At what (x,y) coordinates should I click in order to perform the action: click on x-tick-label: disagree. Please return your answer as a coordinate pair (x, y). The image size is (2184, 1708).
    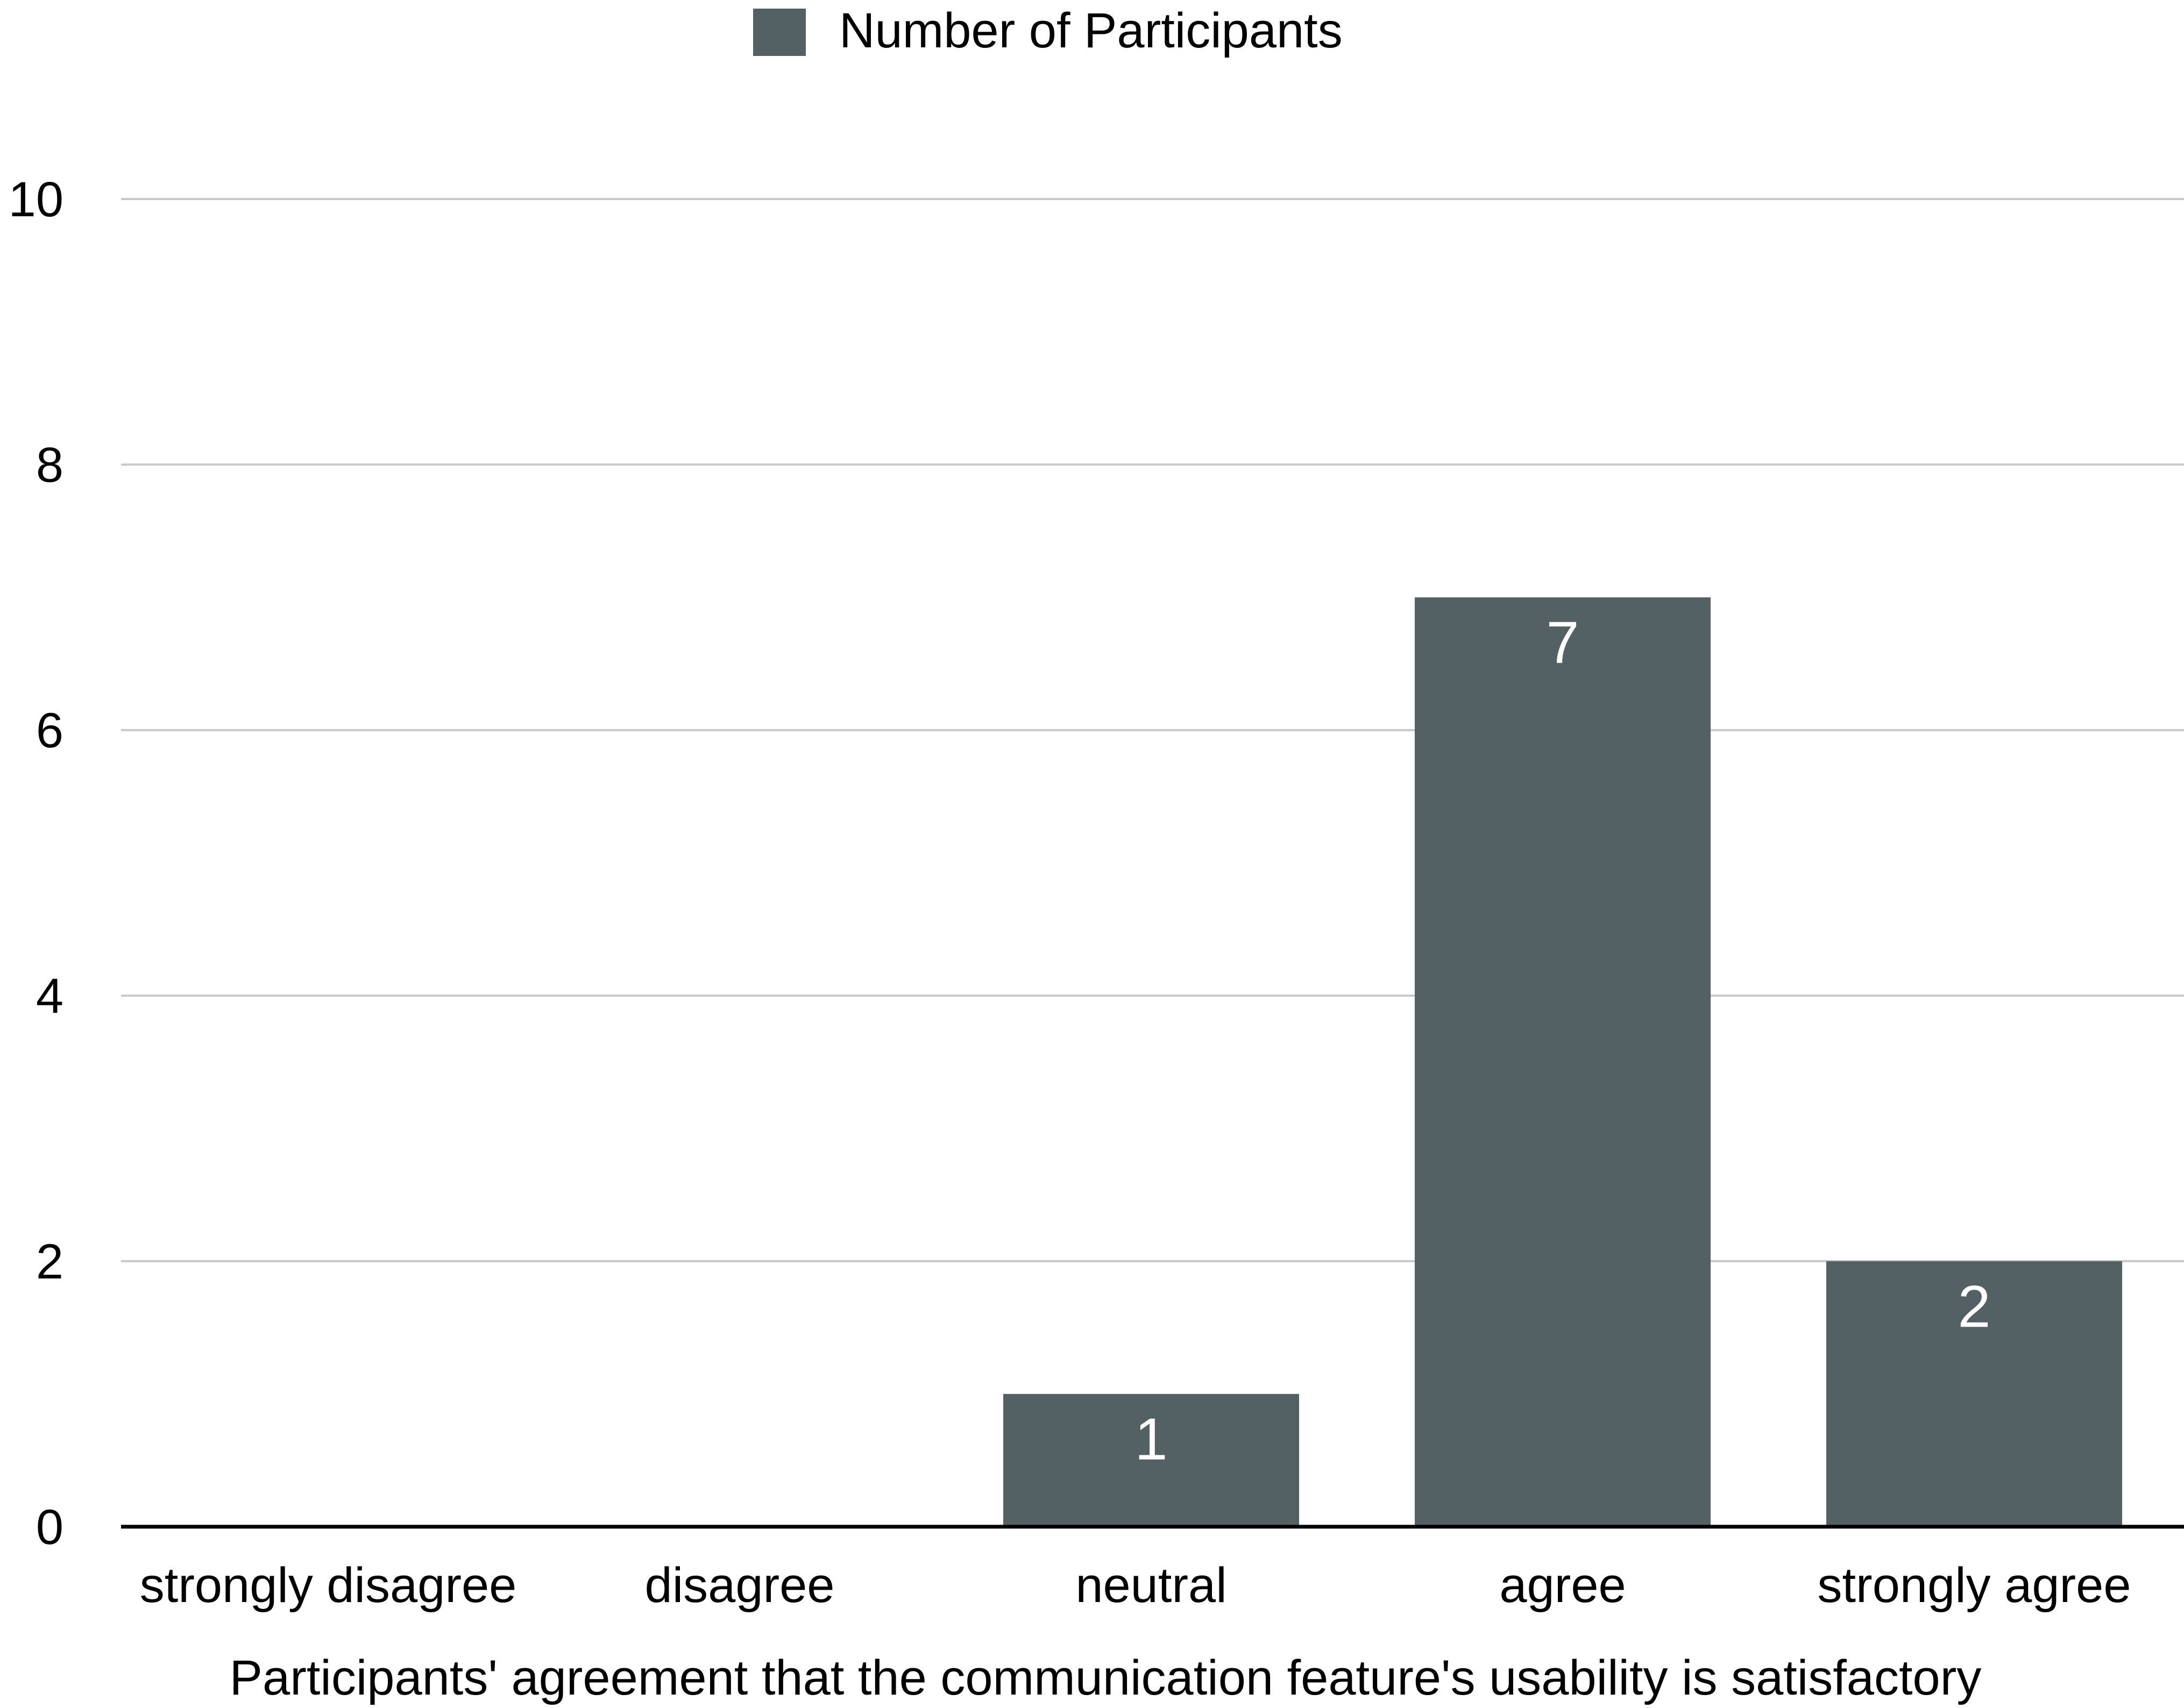
    Looking at the image, I should click on (740, 1586).